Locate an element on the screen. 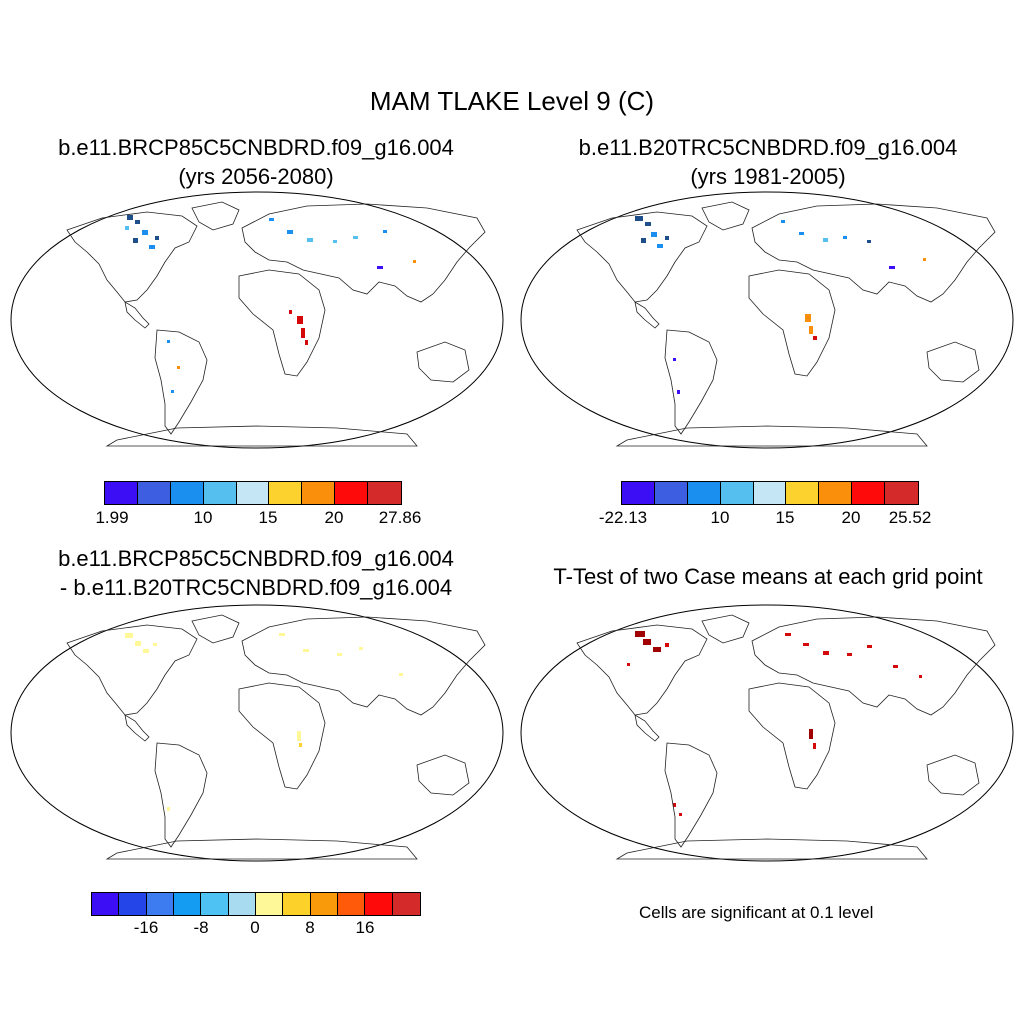 The height and width of the screenshot is (1024, 1024). colorbar-2-label: 20 is located at coordinates (851, 517).